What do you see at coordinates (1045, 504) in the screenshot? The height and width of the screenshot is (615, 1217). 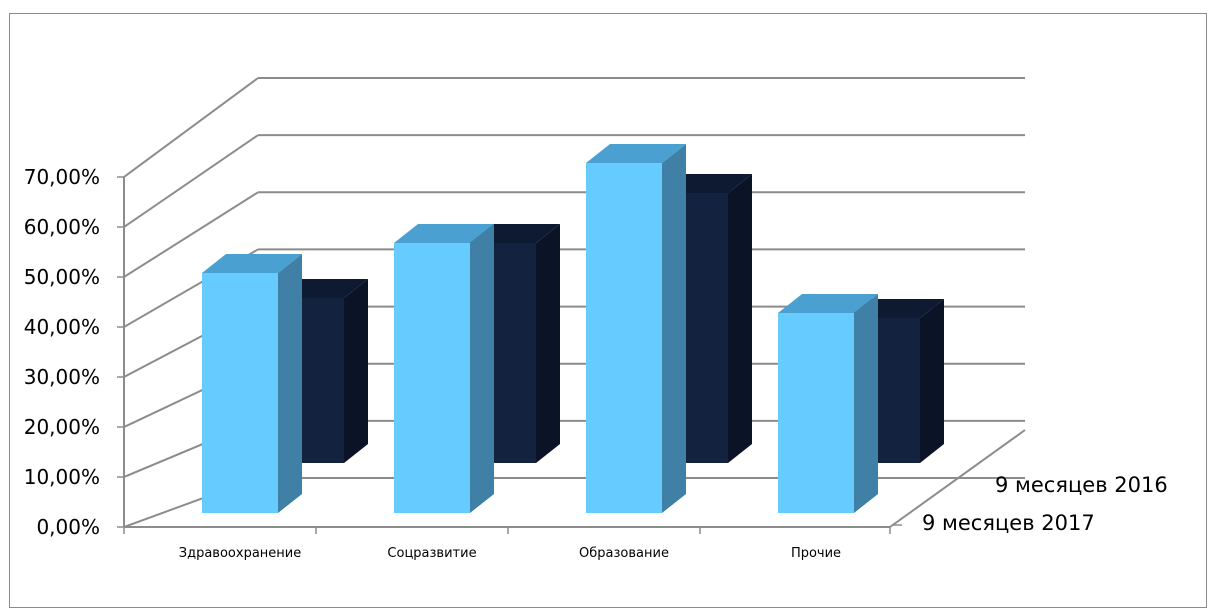 I see `depth-axis-labels: 9 месяцев 2016 9 месяцев 2017` at bounding box center [1045, 504].